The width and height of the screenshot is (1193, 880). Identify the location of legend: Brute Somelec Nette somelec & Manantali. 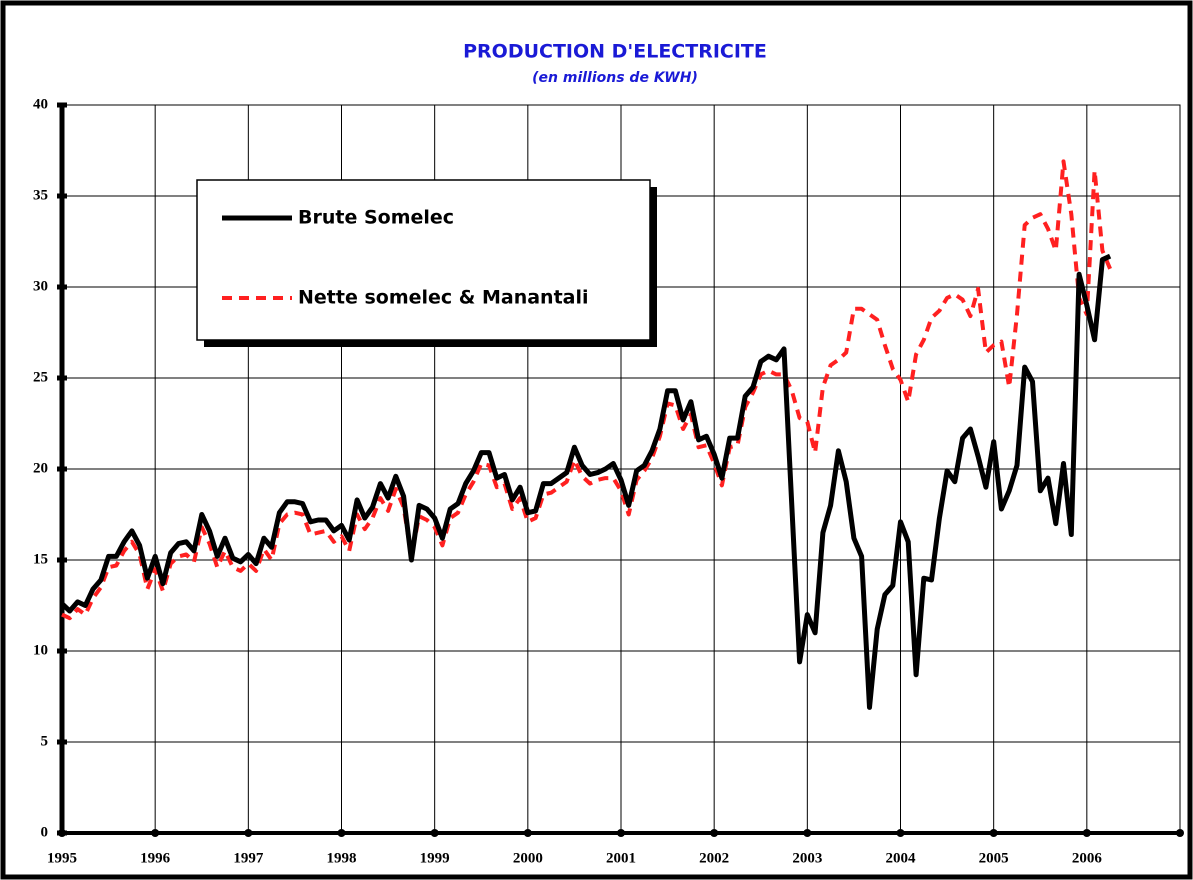
(426, 263).